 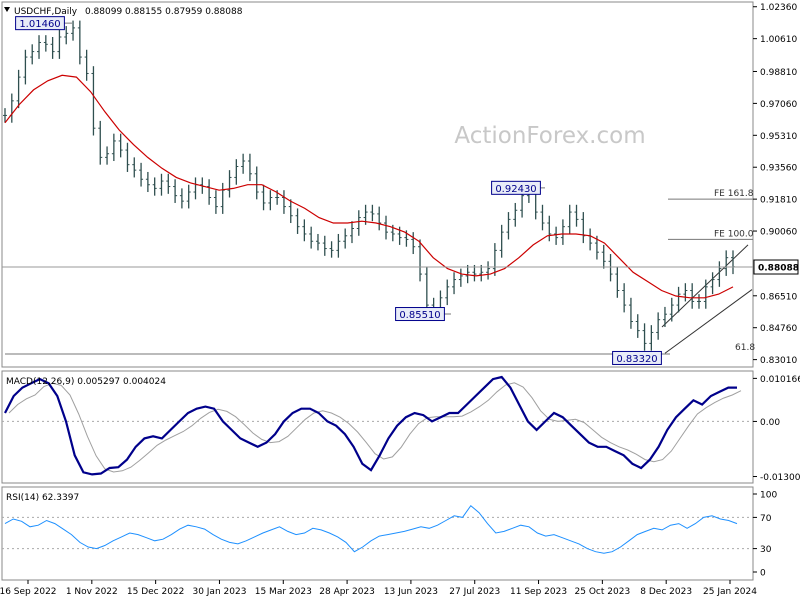 What do you see at coordinates (778, 201) in the screenshot?
I see `price-tick-label: 0.91810` at bounding box center [778, 201].